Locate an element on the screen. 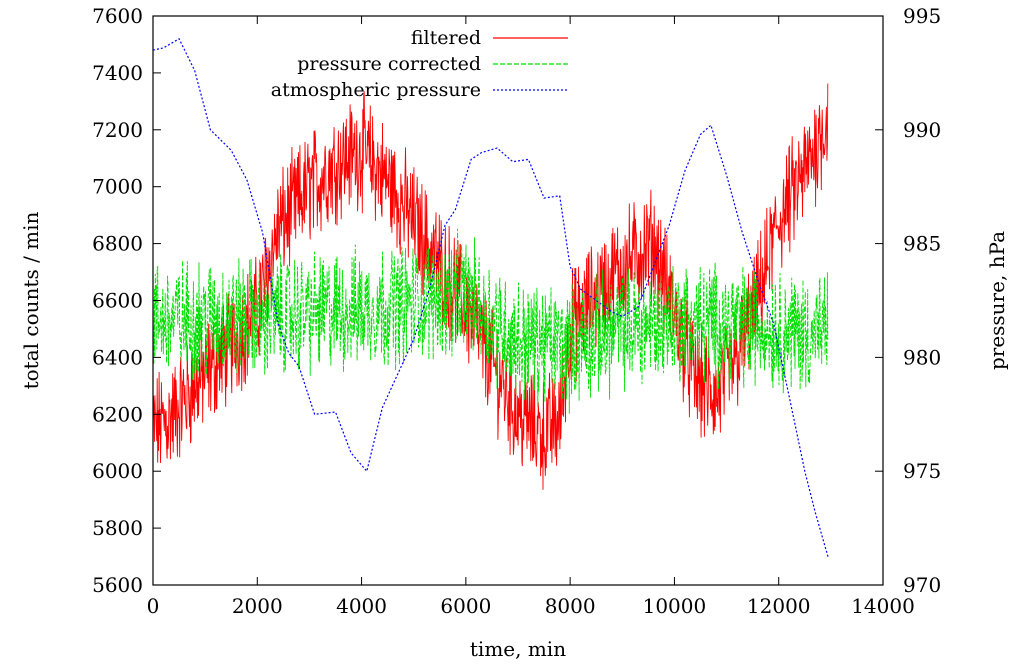 The height and width of the screenshot is (666, 1013). x-tick-label: 12000 is located at coordinates (779, 606).